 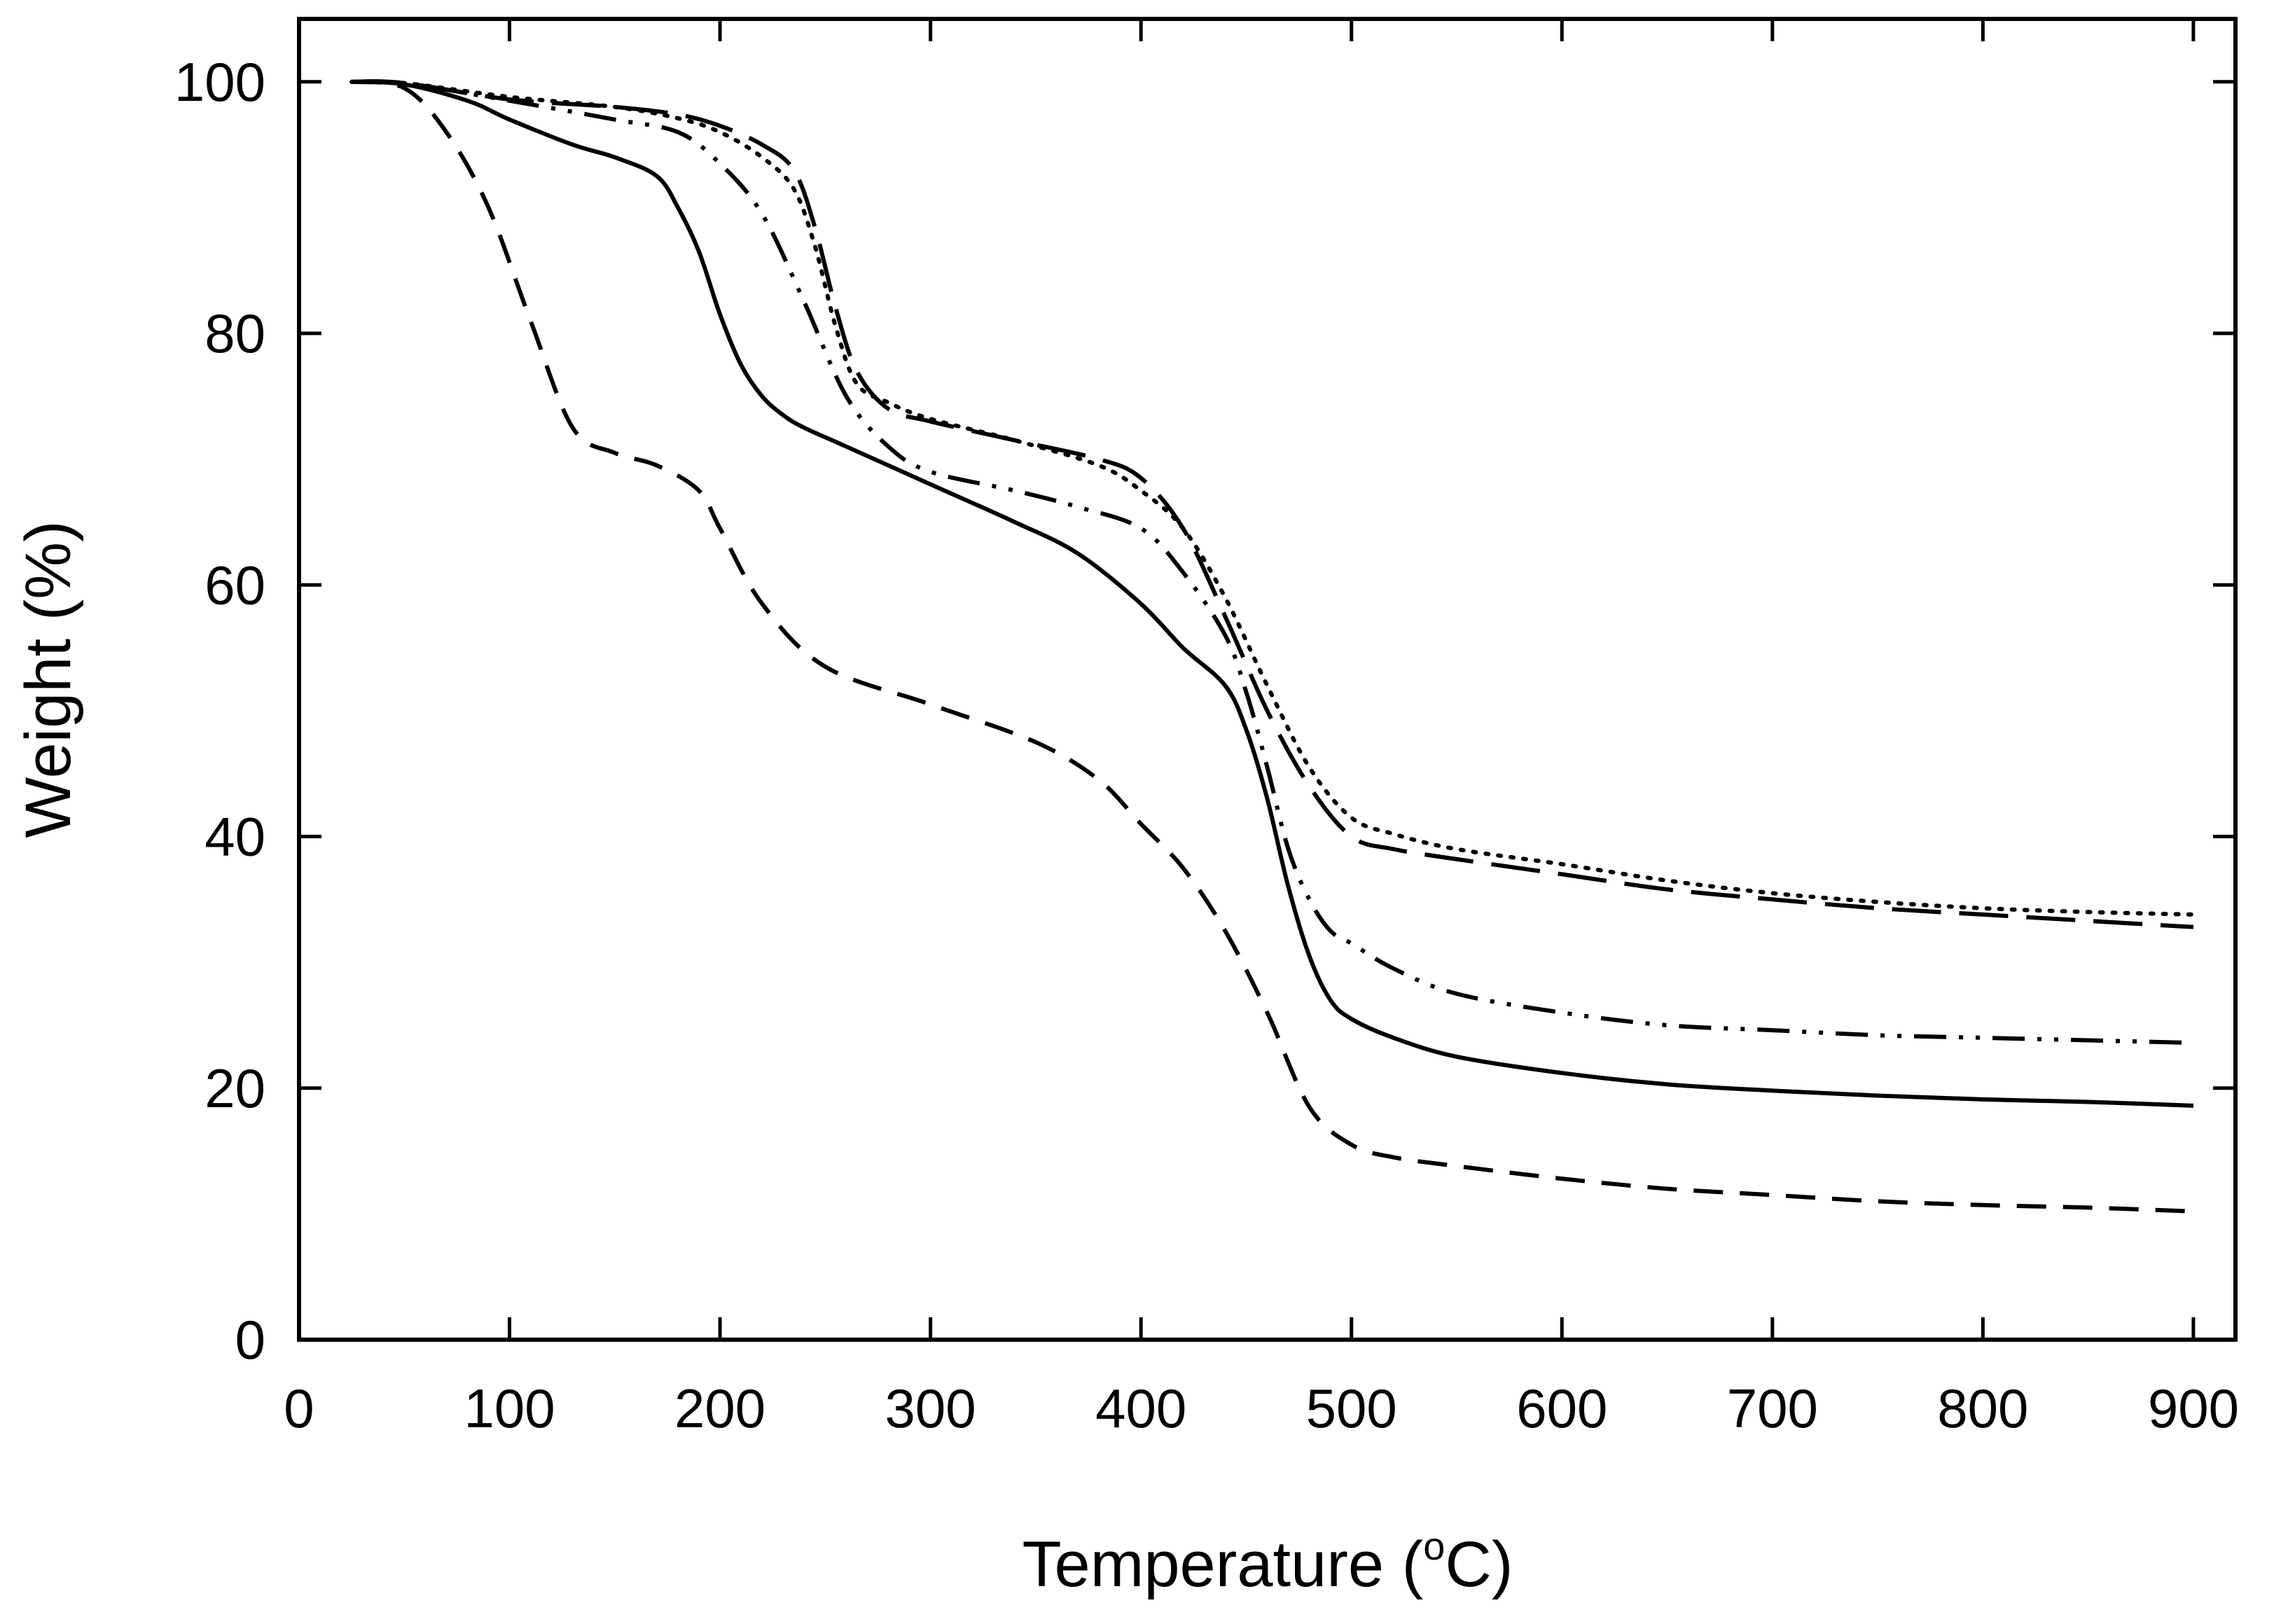 I want to click on y-tick-label: 20, so click(x=234, y=1088).